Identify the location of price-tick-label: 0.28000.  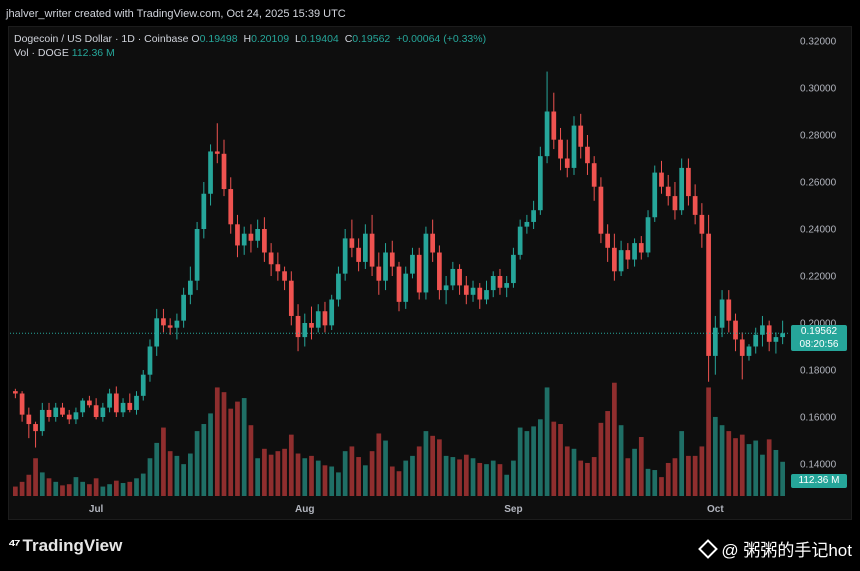
(818, 136).